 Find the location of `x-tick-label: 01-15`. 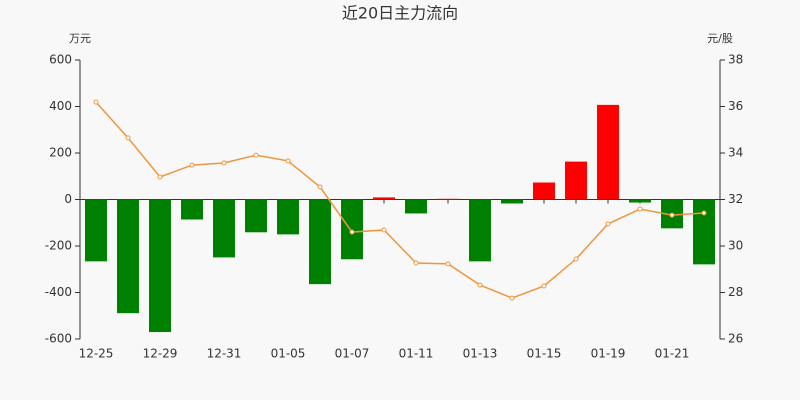

x-tick-label: 01-15 is located at coordinates (544, 354).